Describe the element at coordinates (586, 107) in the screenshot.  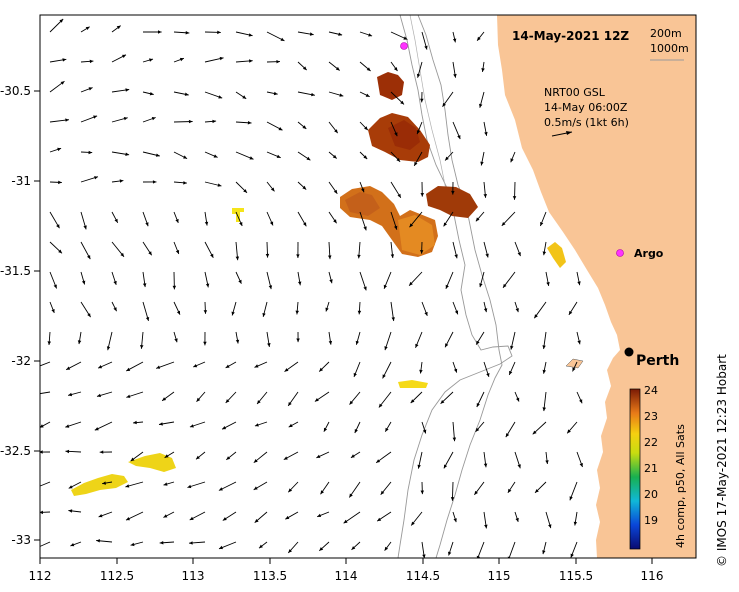
I see `model-time: 14-May 06:00Z` at that location.